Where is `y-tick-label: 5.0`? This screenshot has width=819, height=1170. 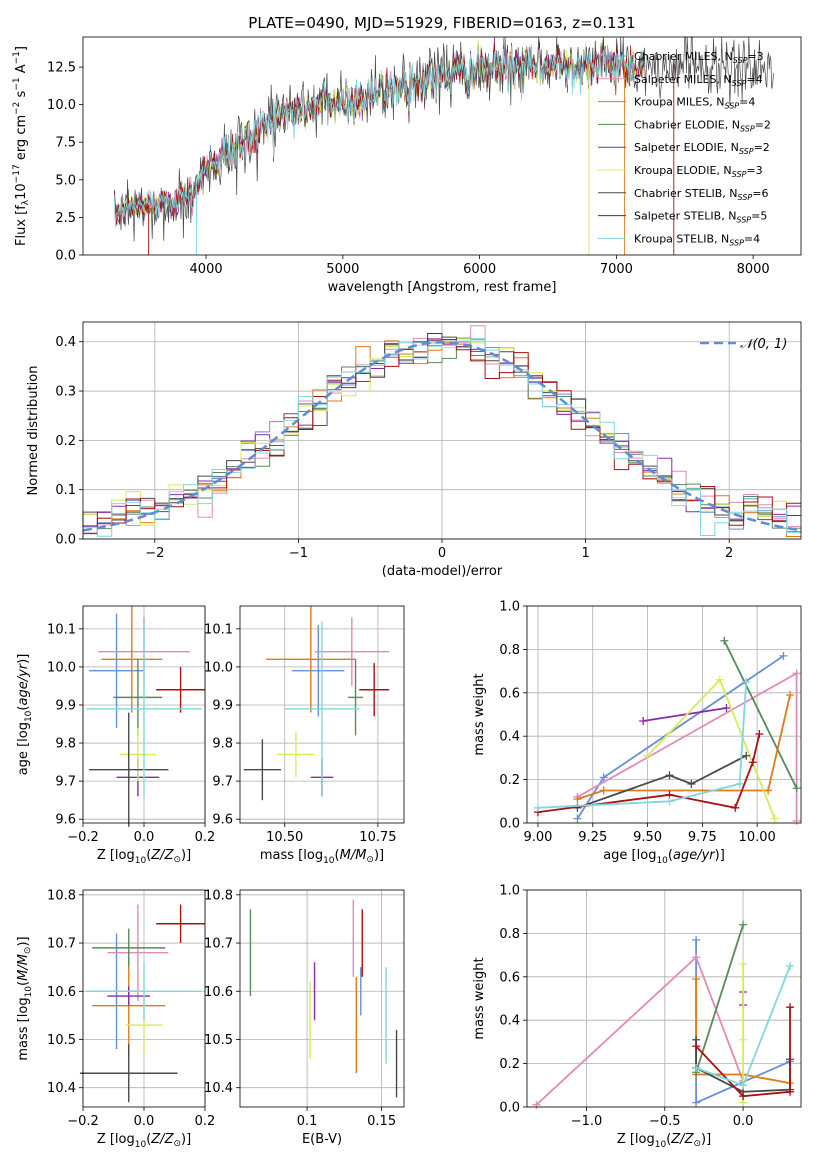 y-tick-label: 5.0 is located at coordinates (65, 180).